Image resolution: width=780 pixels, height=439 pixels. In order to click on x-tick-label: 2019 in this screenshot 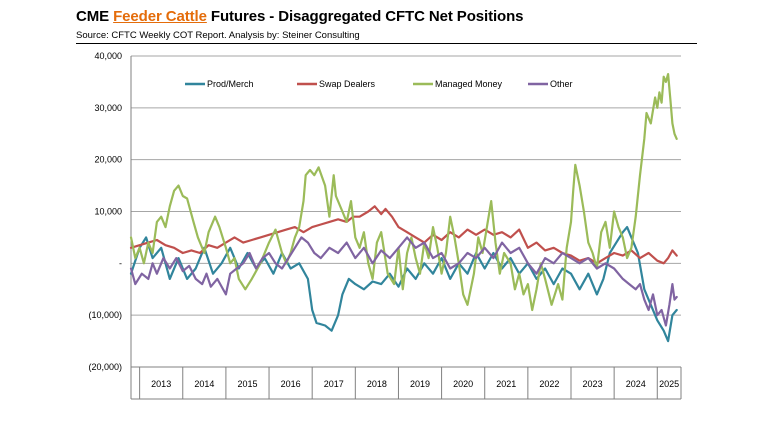, I will do `click(420, 384)`.